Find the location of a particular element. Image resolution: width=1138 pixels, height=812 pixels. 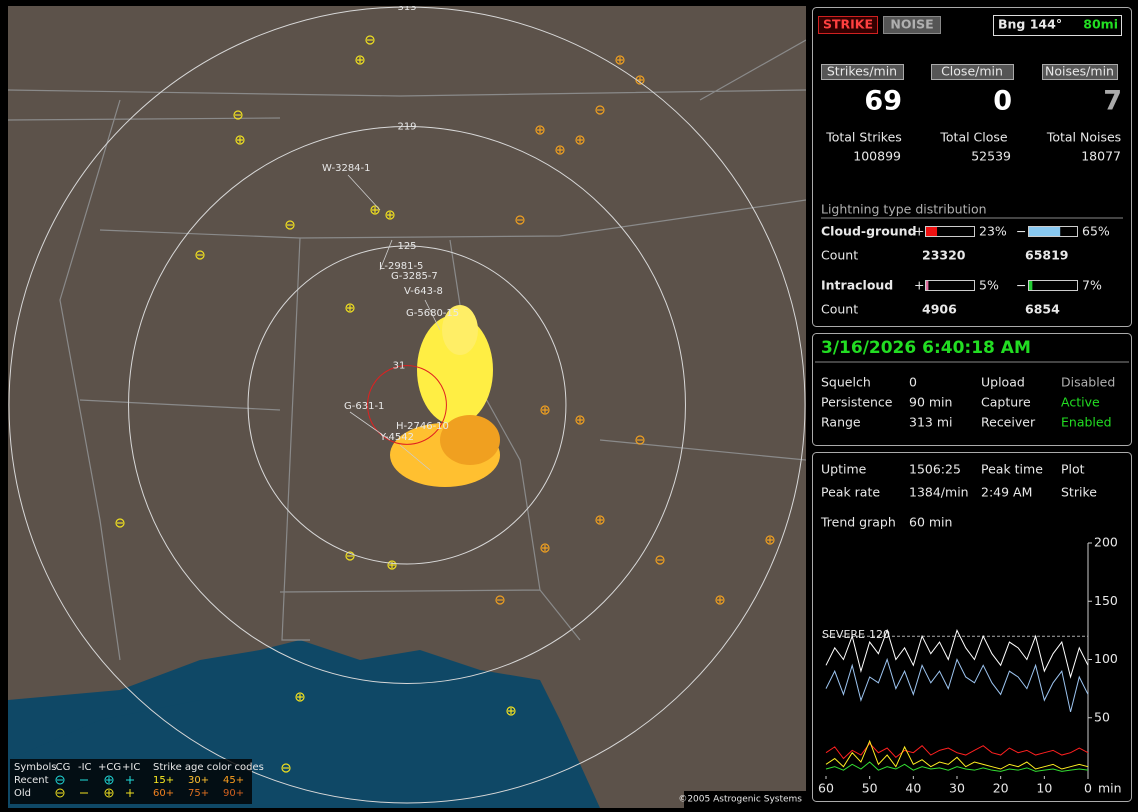

total-value: 18077 is located at coordinates (1101, 156).